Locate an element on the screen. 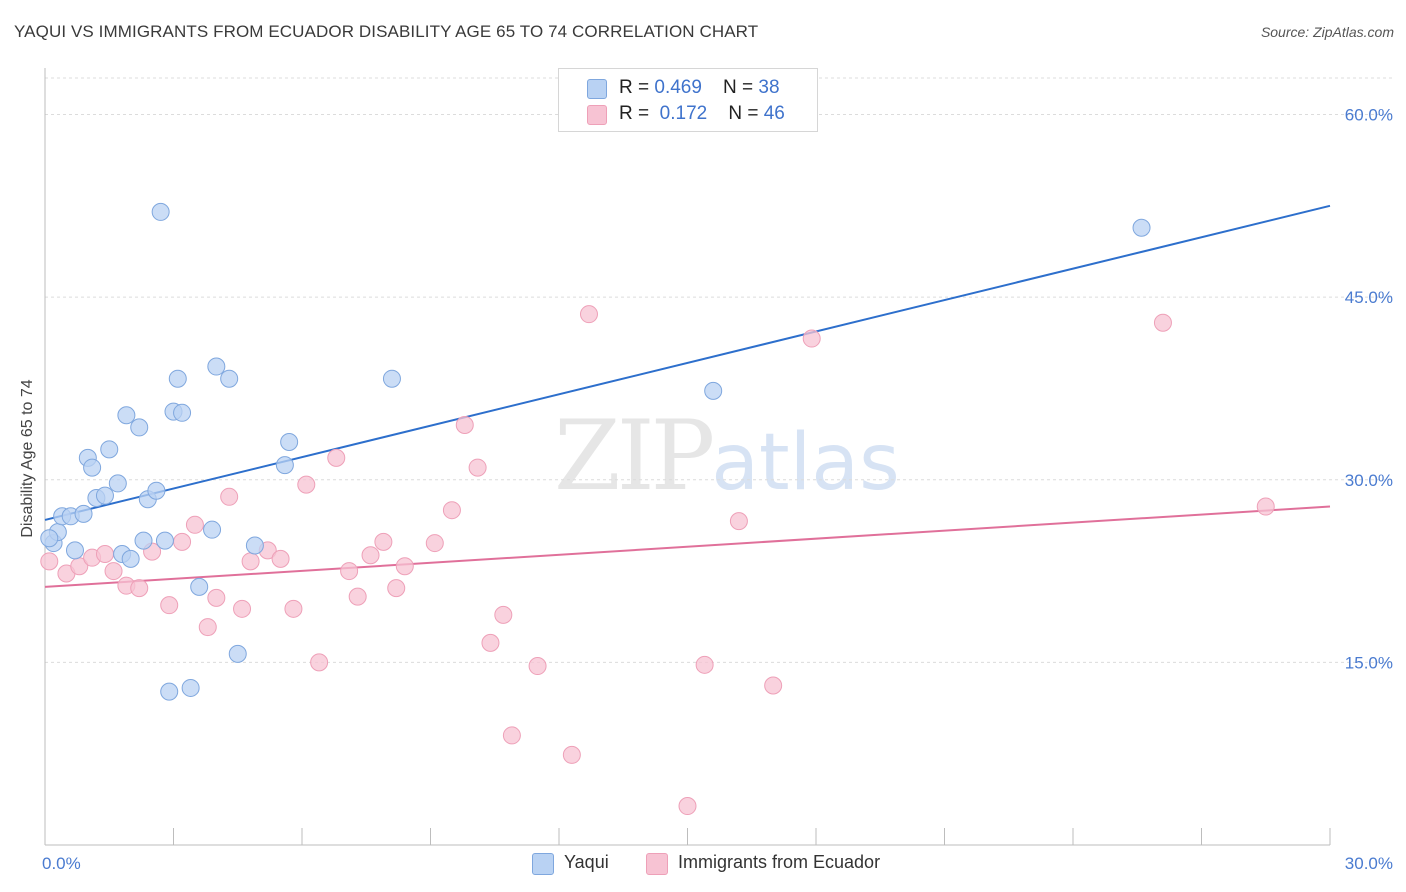 Image resolution: width=1406 pixels, height=892 pixels. legend-r-value: 0.469 is located at coordinates (678, 87).